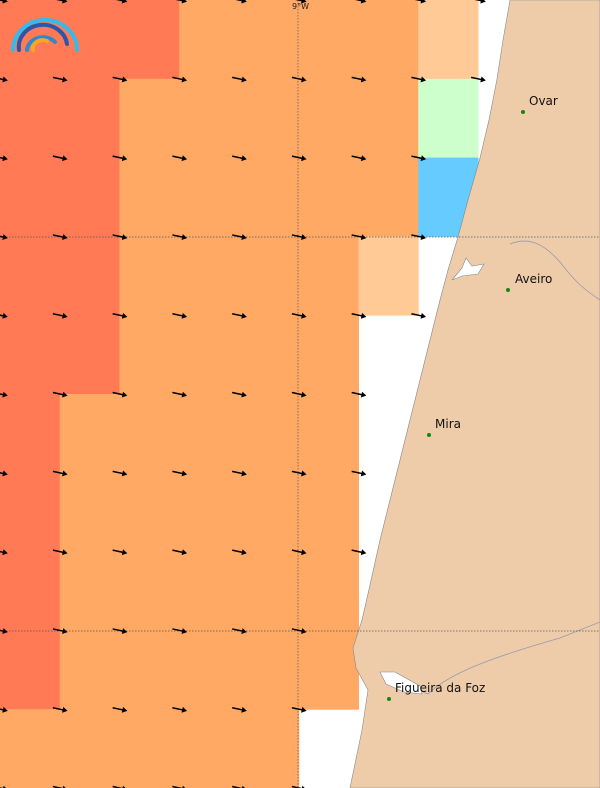  What do you see at coordinates (554, 270) in the screenshot?
I see `river` at bounding box center [554, 270].